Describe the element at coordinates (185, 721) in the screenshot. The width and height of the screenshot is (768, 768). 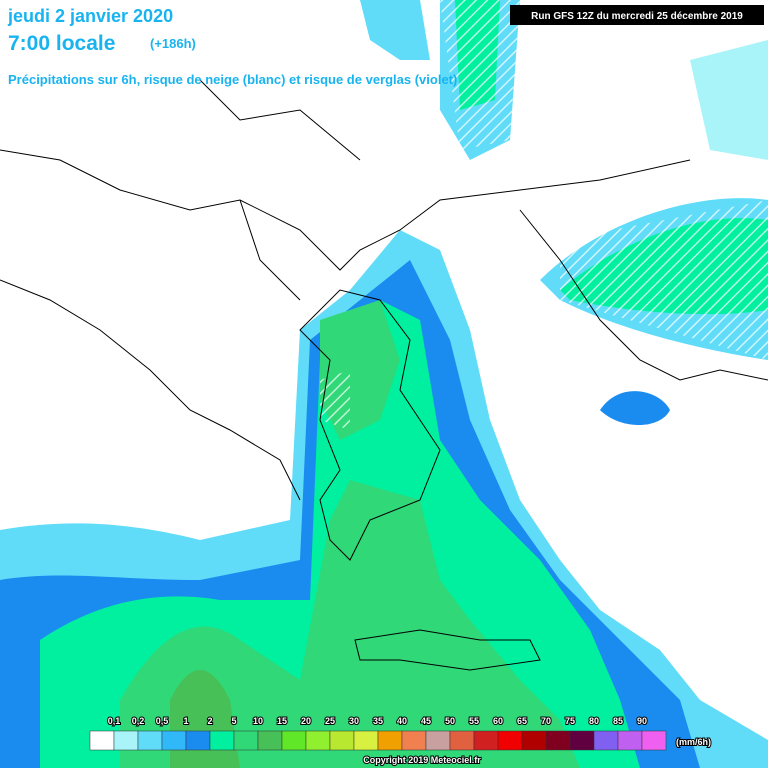
I see `legend-label: 1` at that location.